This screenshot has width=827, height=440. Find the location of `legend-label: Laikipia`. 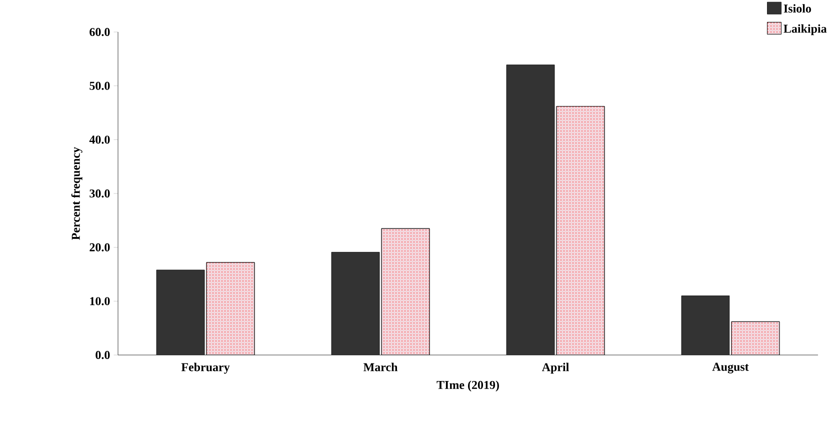

legend-label: Laikipia is located at coordinates (805, 30).